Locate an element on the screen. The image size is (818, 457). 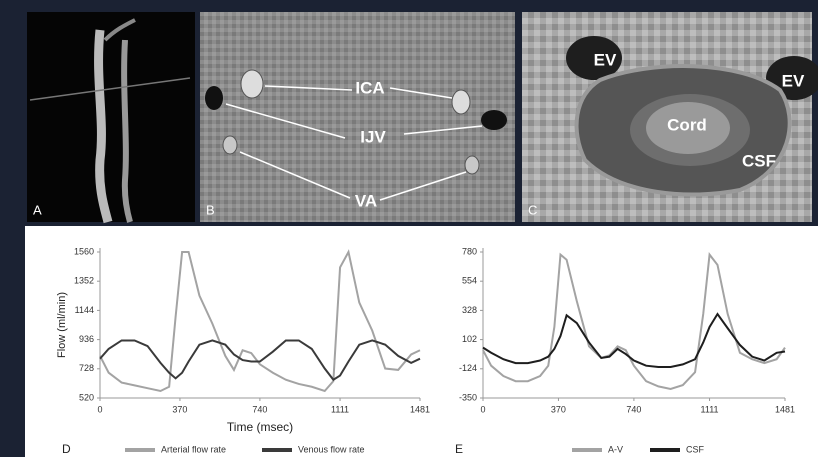
panel-label: B is located at coordinates (210, 209).